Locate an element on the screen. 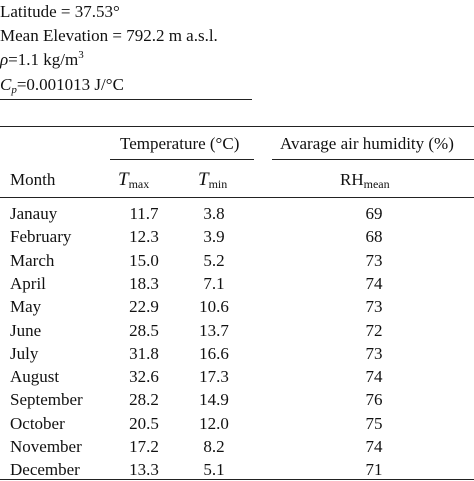 The image size is (474, 481). table-header-rule is located at coordinates (237, 197).